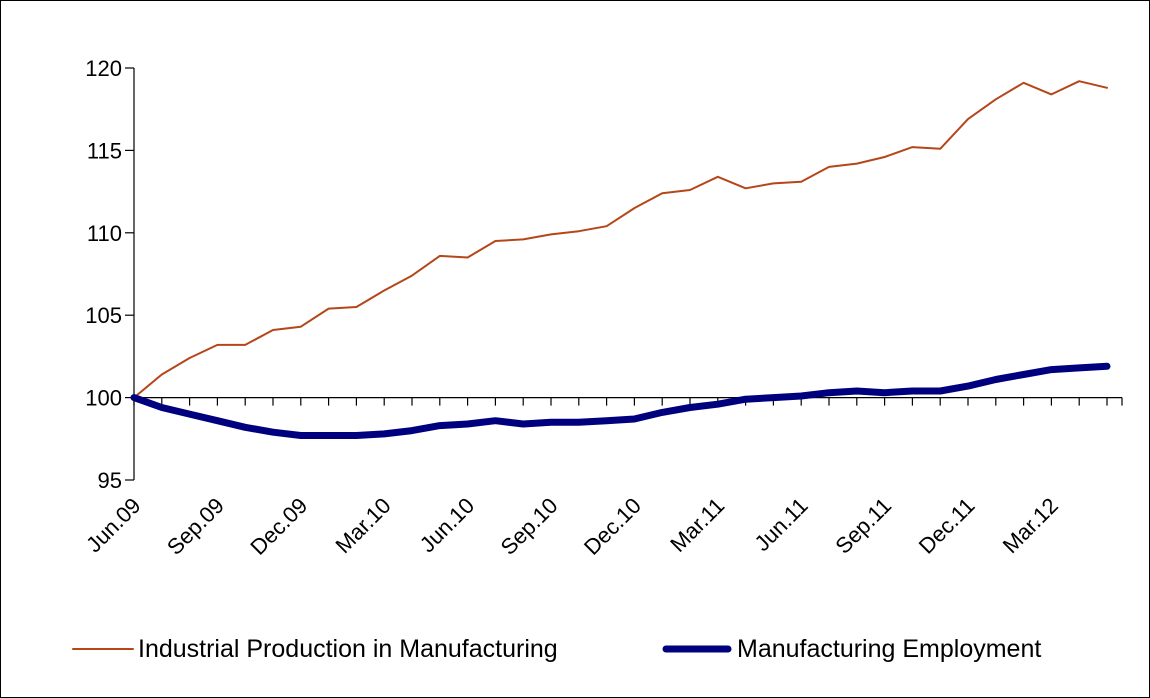 The width and height of the screenshot is (1150, 698). Describe the element at coordinates (612, 526) in the screenshot. I see `x-tick-label: Dec.10` at that location.